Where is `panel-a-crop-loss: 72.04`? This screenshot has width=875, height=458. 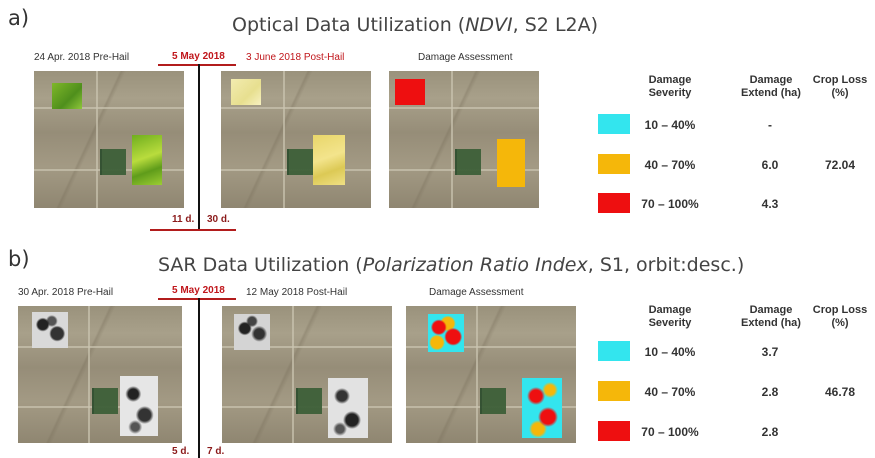
panel-a-crop-loss: 72.04 is located at coordinates (840, 165).